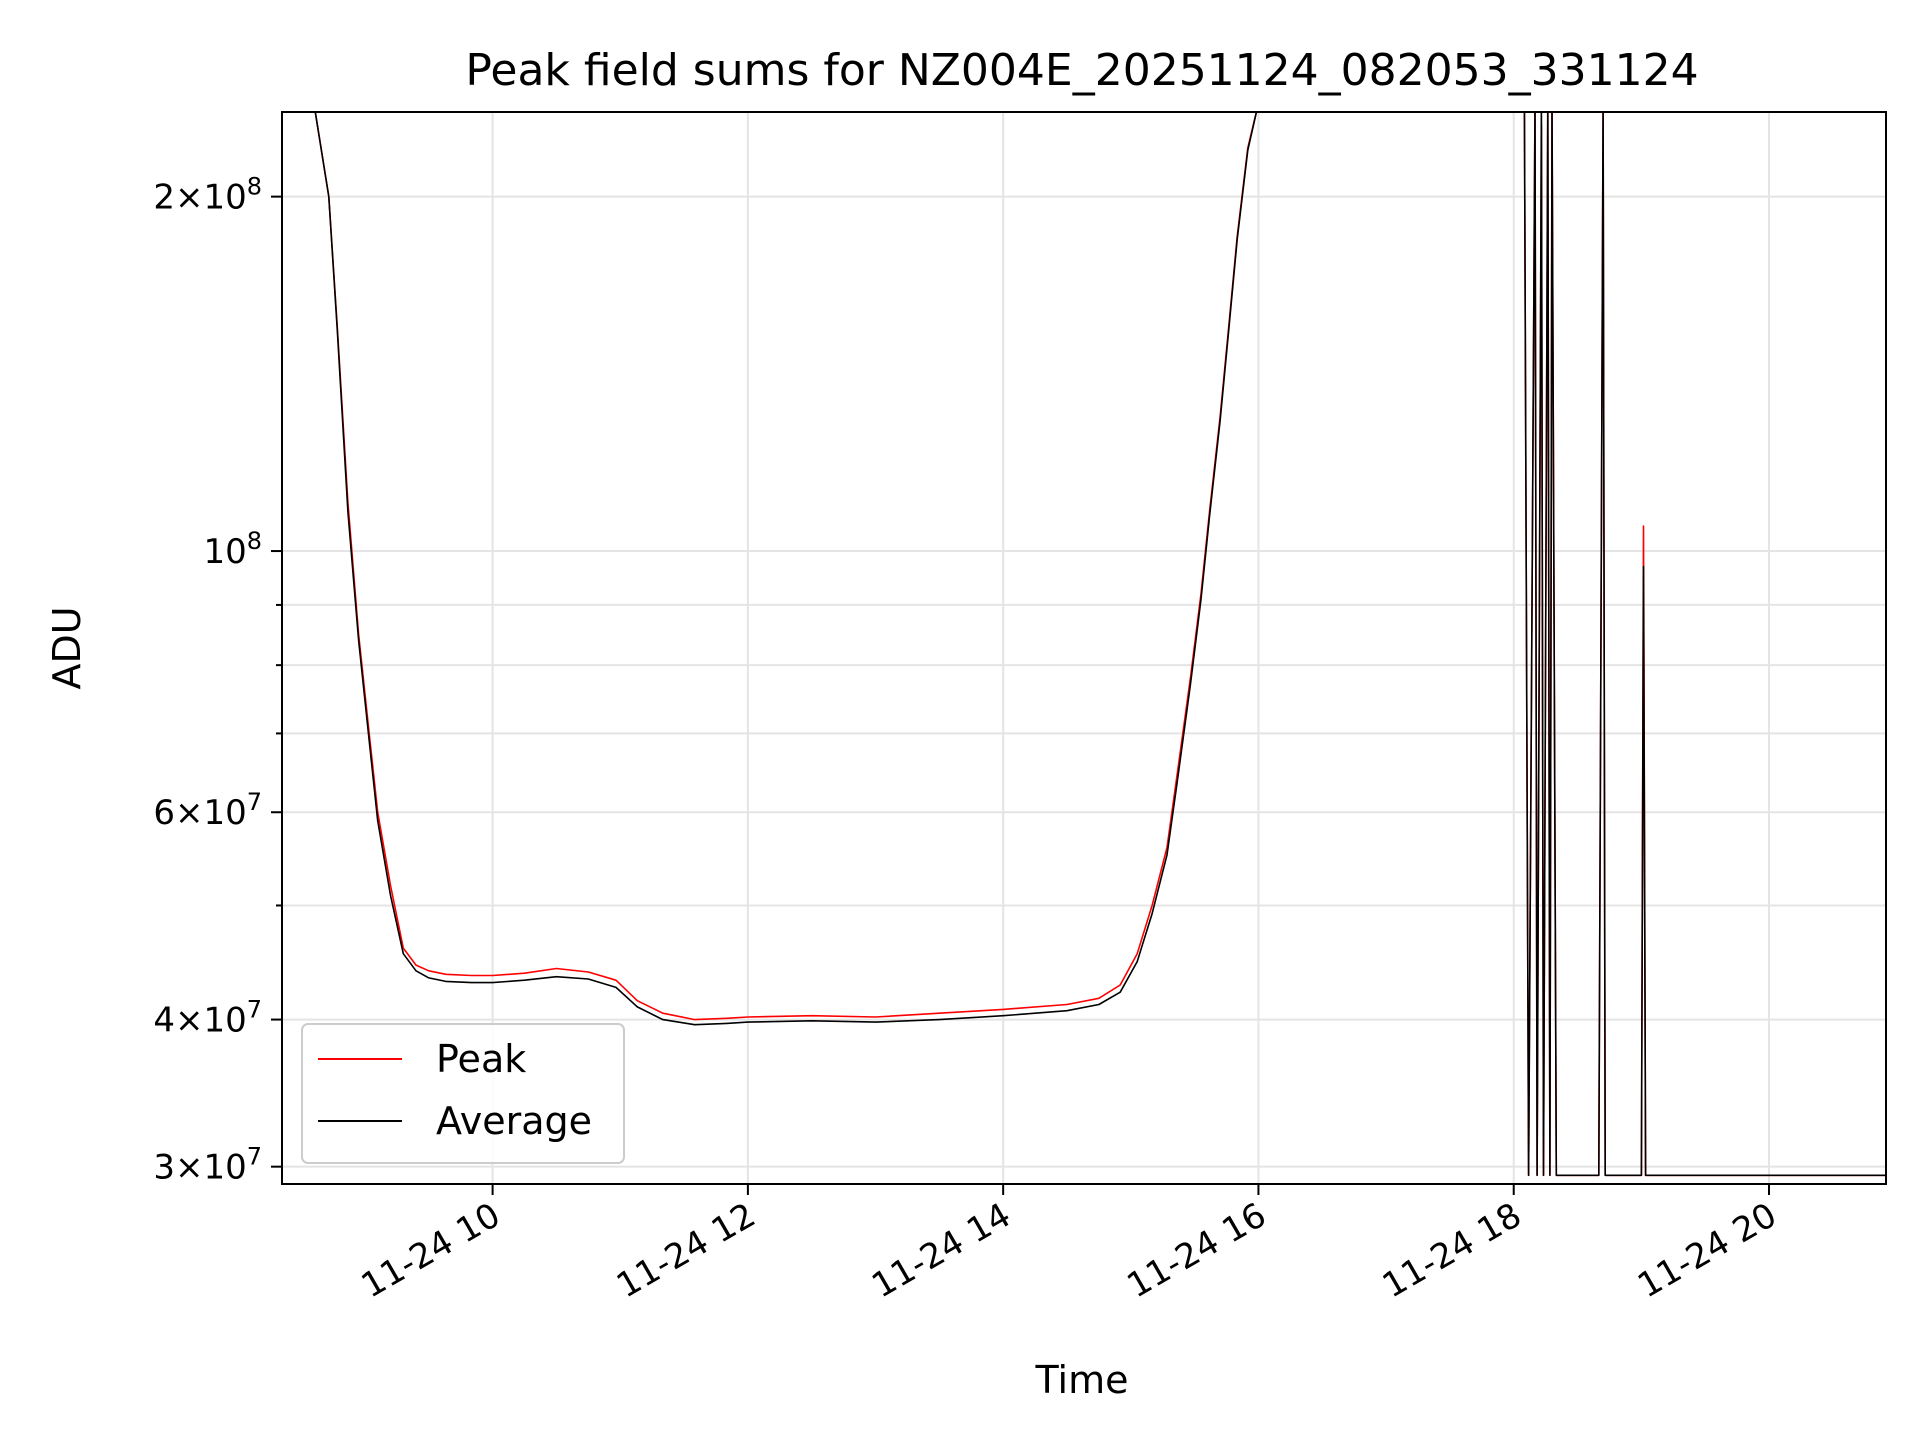 The height and width of the screenshot is (1440, 1920). Describe the element at coordinates (514, 1121) in the screenshot. I see `legend-label-average: Average` at that location.